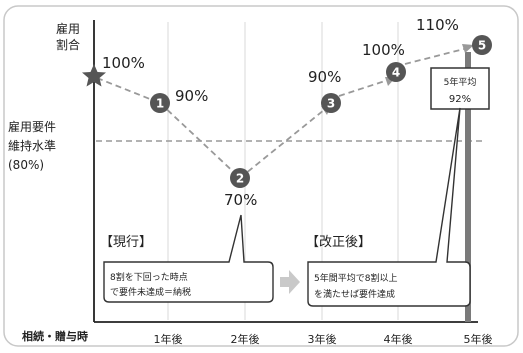 The height and width of the screenshot is (353, 523). What do you see at coordinates (68, 44) in the screenshot?
I see `y-axis-label-line2: 割合` at bounding box center [68, 44].